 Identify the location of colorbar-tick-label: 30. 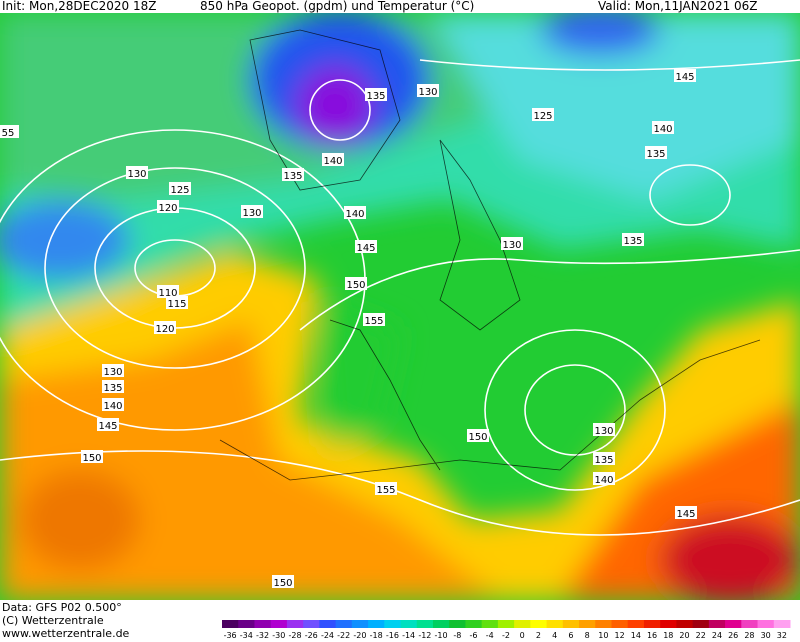
(766, 635).